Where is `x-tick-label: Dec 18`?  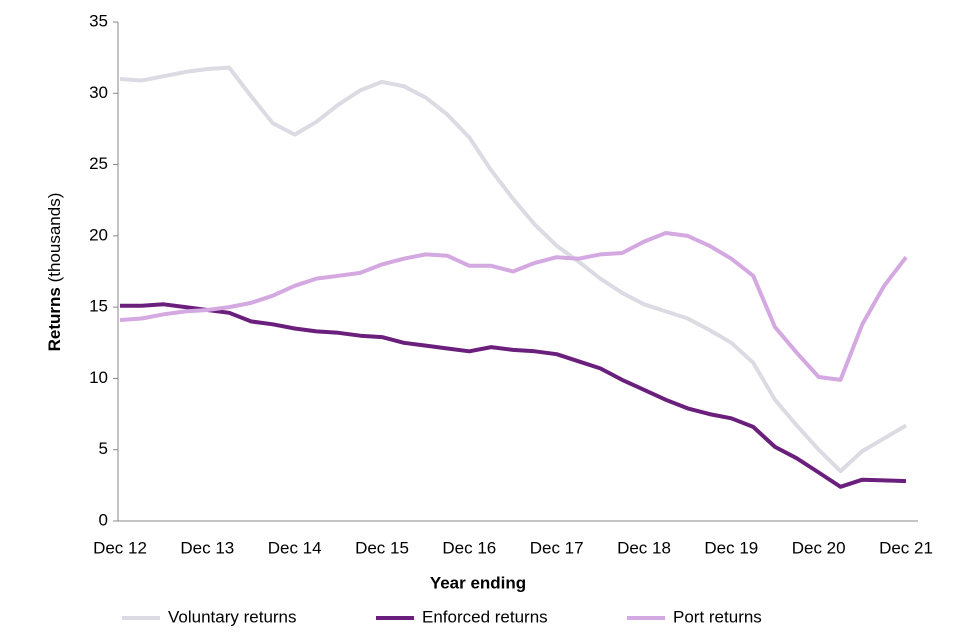 x-tick-label: Dec 18 is located at coordinates (644, 547).